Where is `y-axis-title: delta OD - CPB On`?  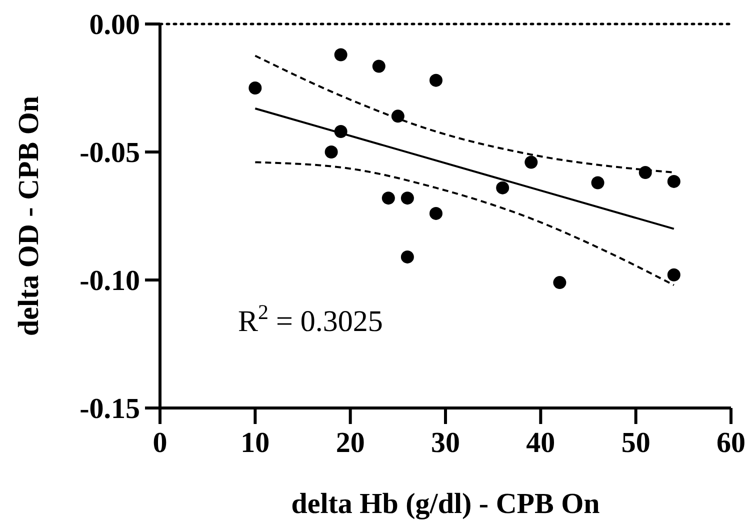
y-axis-title: delta OD - CPB On is located at coordinates (29, 216).